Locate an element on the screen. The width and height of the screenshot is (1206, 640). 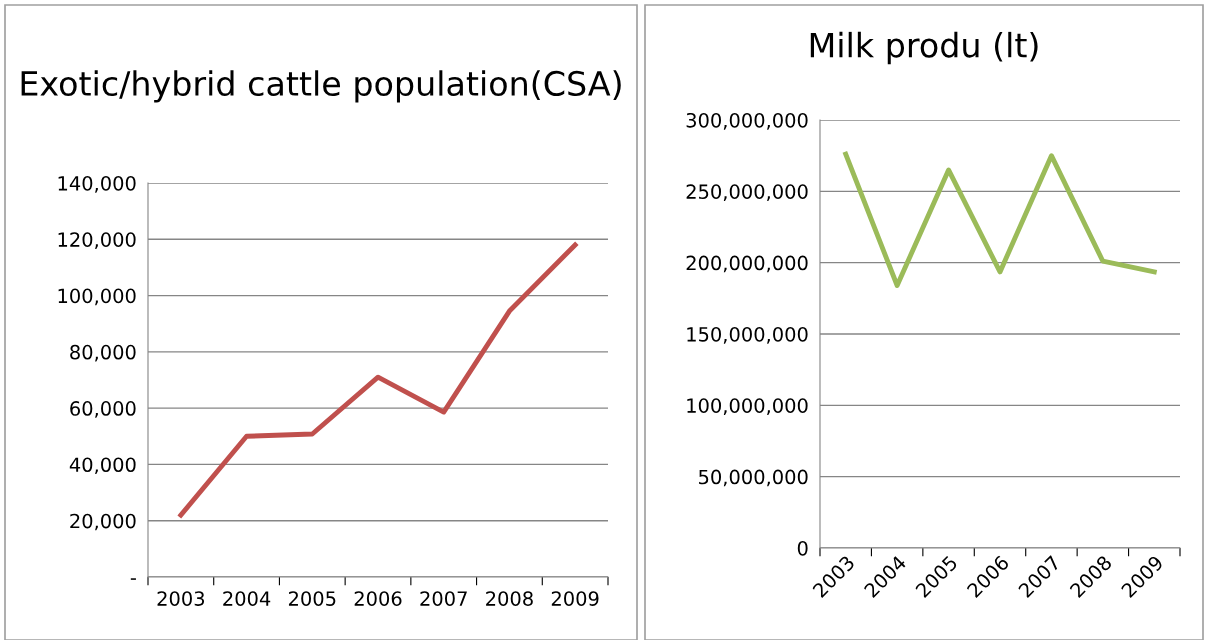
chart-title: Exotic/hybrid cattle population(CSA) is located at coordinates (321, 86).